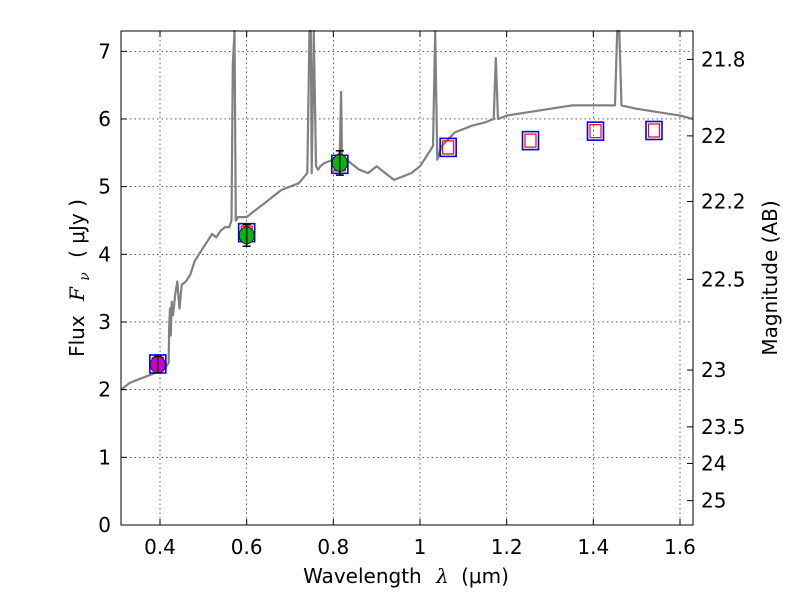  What do you see at coordinates (104, 390) in the screenshot?
I see `y-tick-label-2: 2` at bounding box center [104, 390].